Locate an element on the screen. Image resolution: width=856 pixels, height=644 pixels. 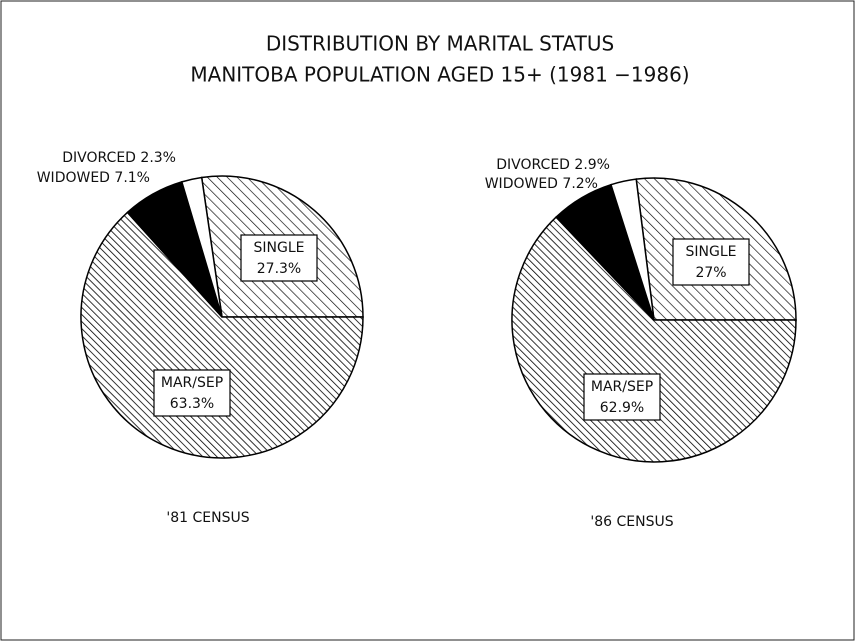
chart-title: DISTRIBUTION BY MARITAL STATUS is located at coordinates (440, 44).